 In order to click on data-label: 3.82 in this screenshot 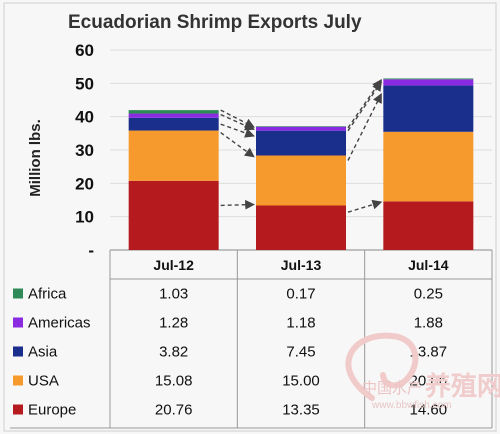, I will do `click(173, 352)`.